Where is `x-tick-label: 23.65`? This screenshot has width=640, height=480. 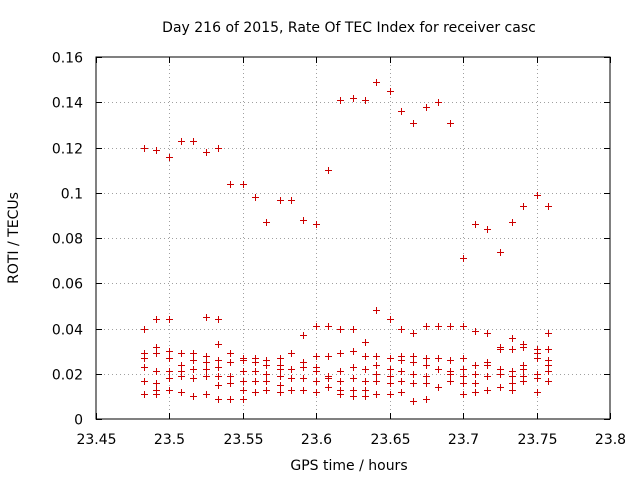
x-tick-label: 23.65 is located at coordinates (390, 440).